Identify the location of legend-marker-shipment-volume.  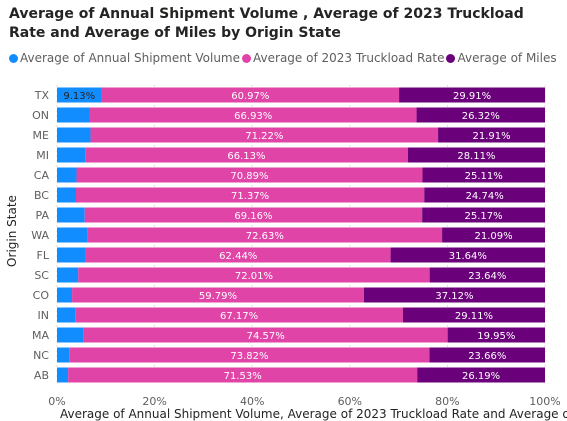
(13, 58).